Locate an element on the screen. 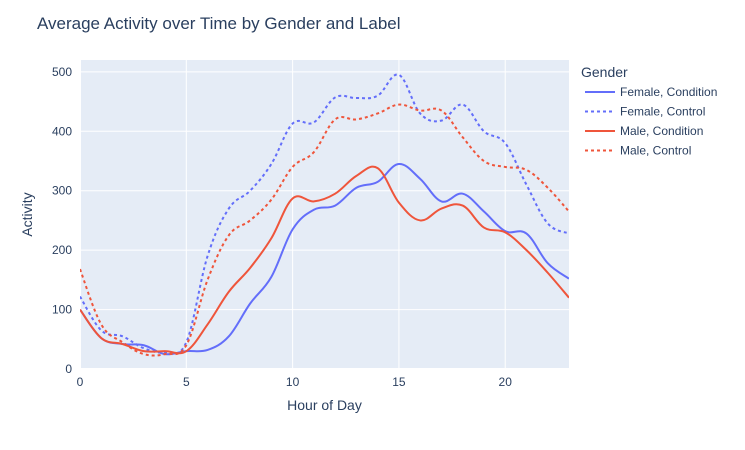 The width and height of the screenshot is (745, 450). legend-item-female-control: Female, Control is located at coordinates (662, 112).